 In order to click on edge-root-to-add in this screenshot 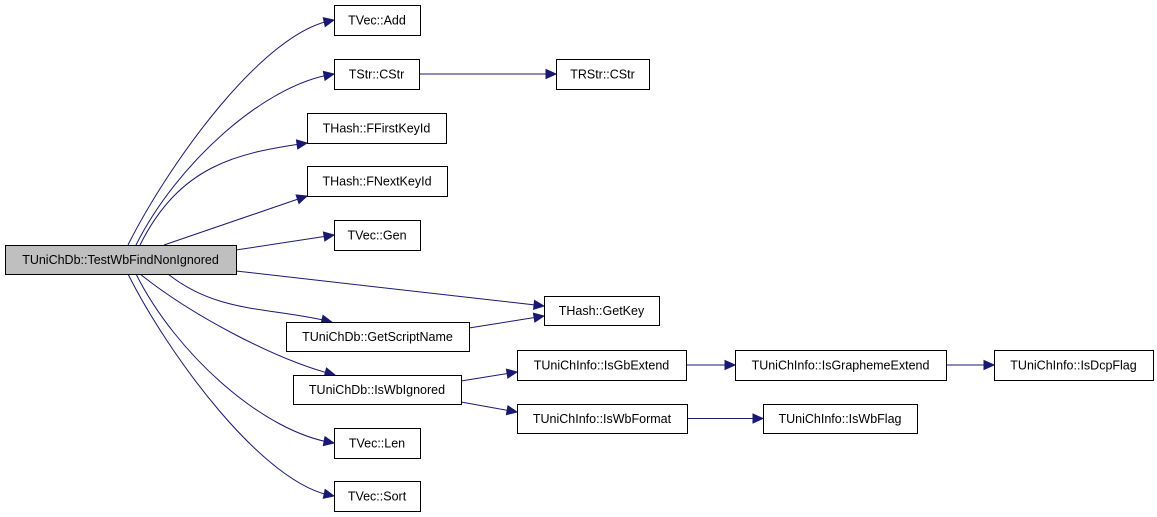, I will do `click(231, 131)`.